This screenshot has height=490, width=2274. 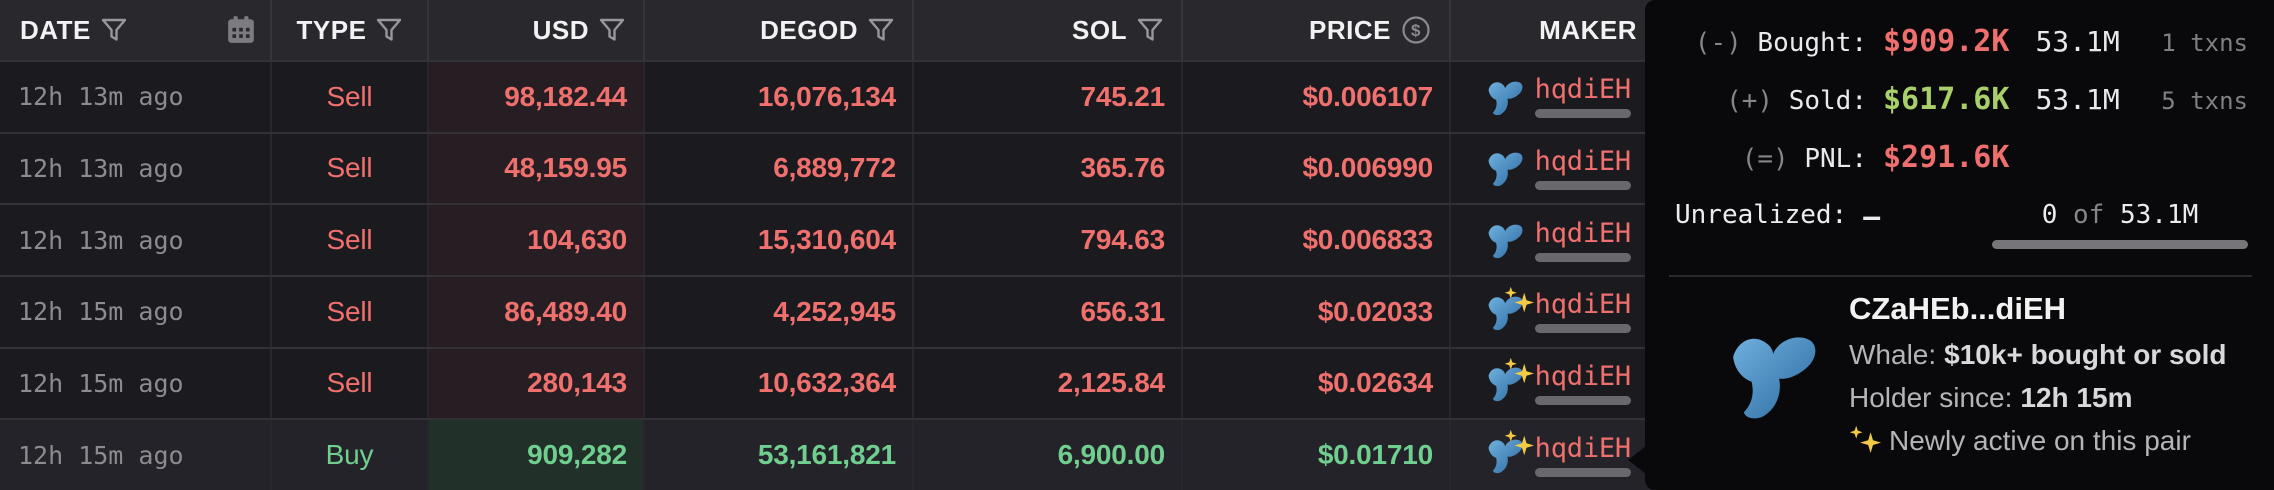 What do you see at coordinates (1048, 383) in the screenshot?
I see `trade-sol: 2,125.84` at bounding box center [1048, 383].